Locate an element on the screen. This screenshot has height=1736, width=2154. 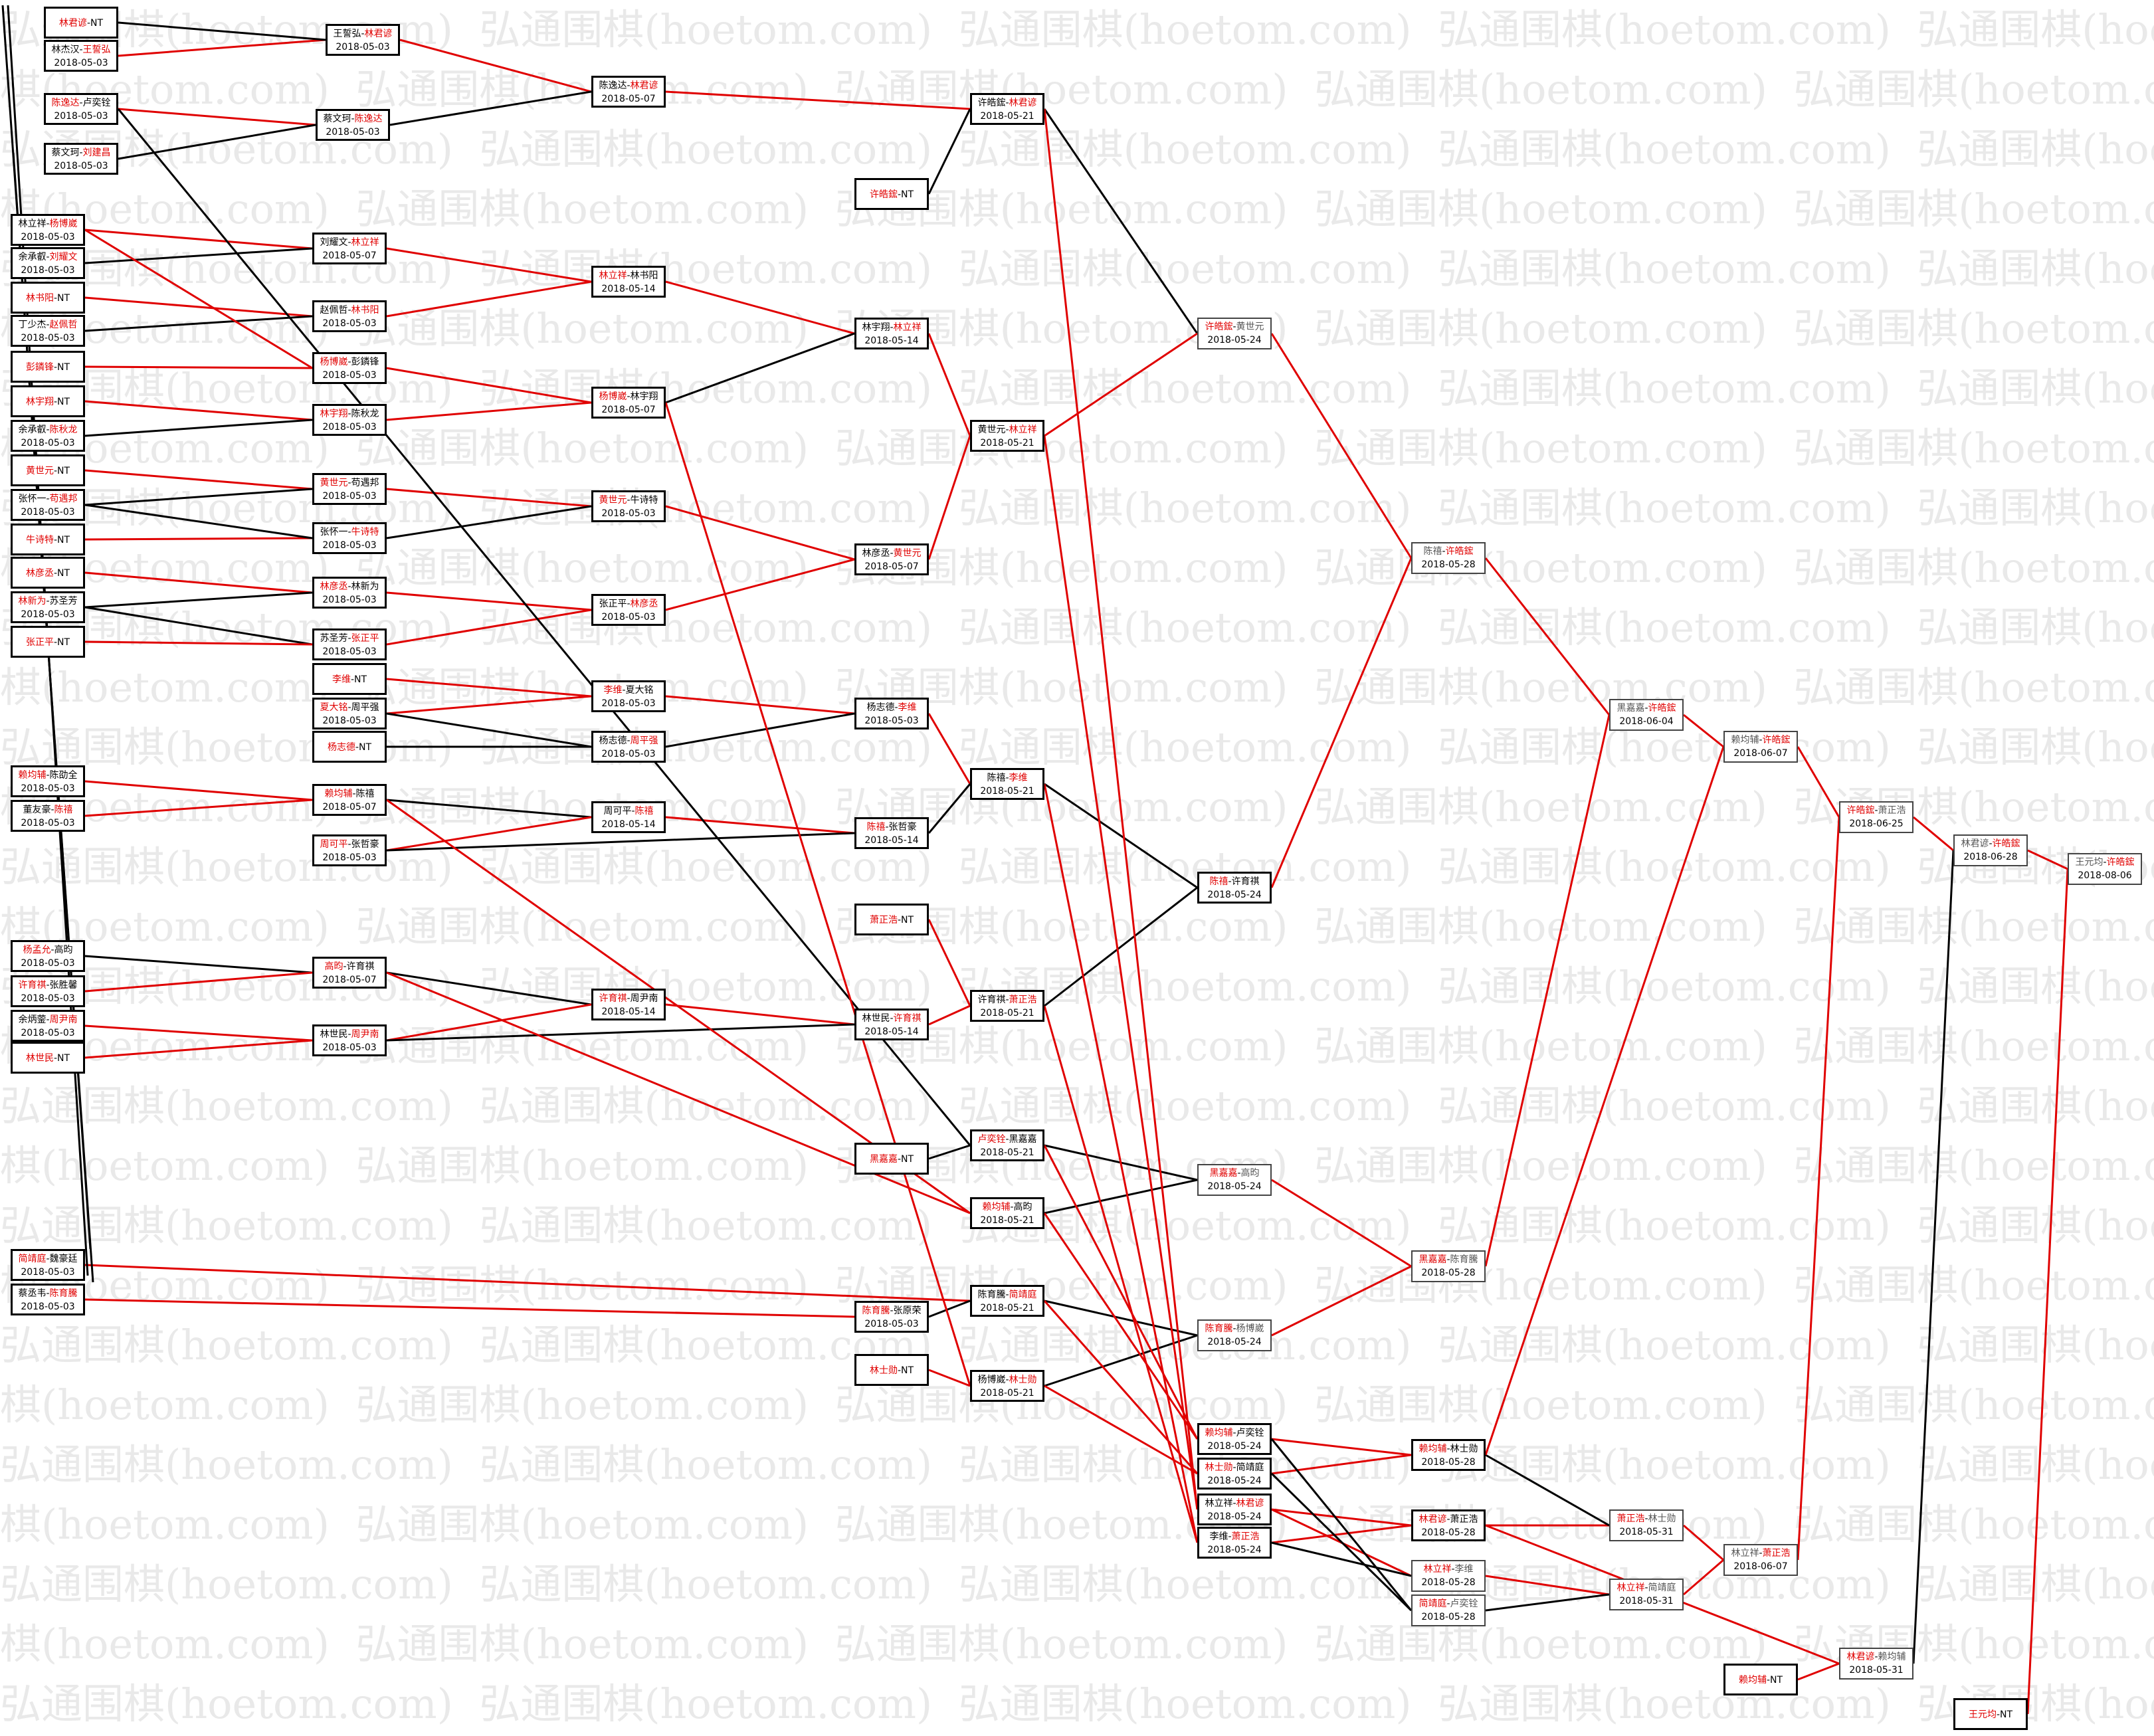
match-node-a1: 林君谚-NT is located at coordinates (81, 23).